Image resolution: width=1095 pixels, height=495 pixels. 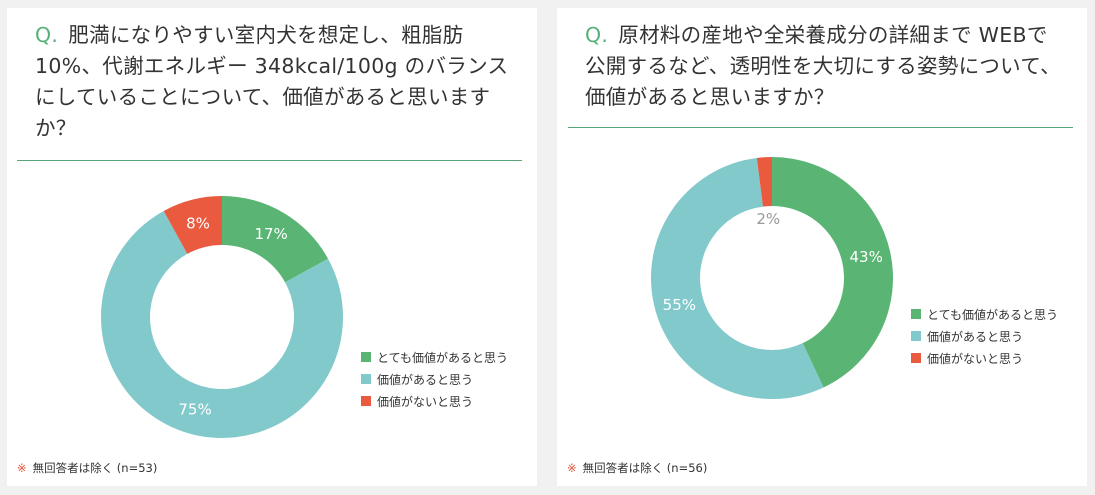 What do you see at coordinates (198, 224) in the screenshot?
I see `data-label-low: 8%` at bounding box center [198, 224].